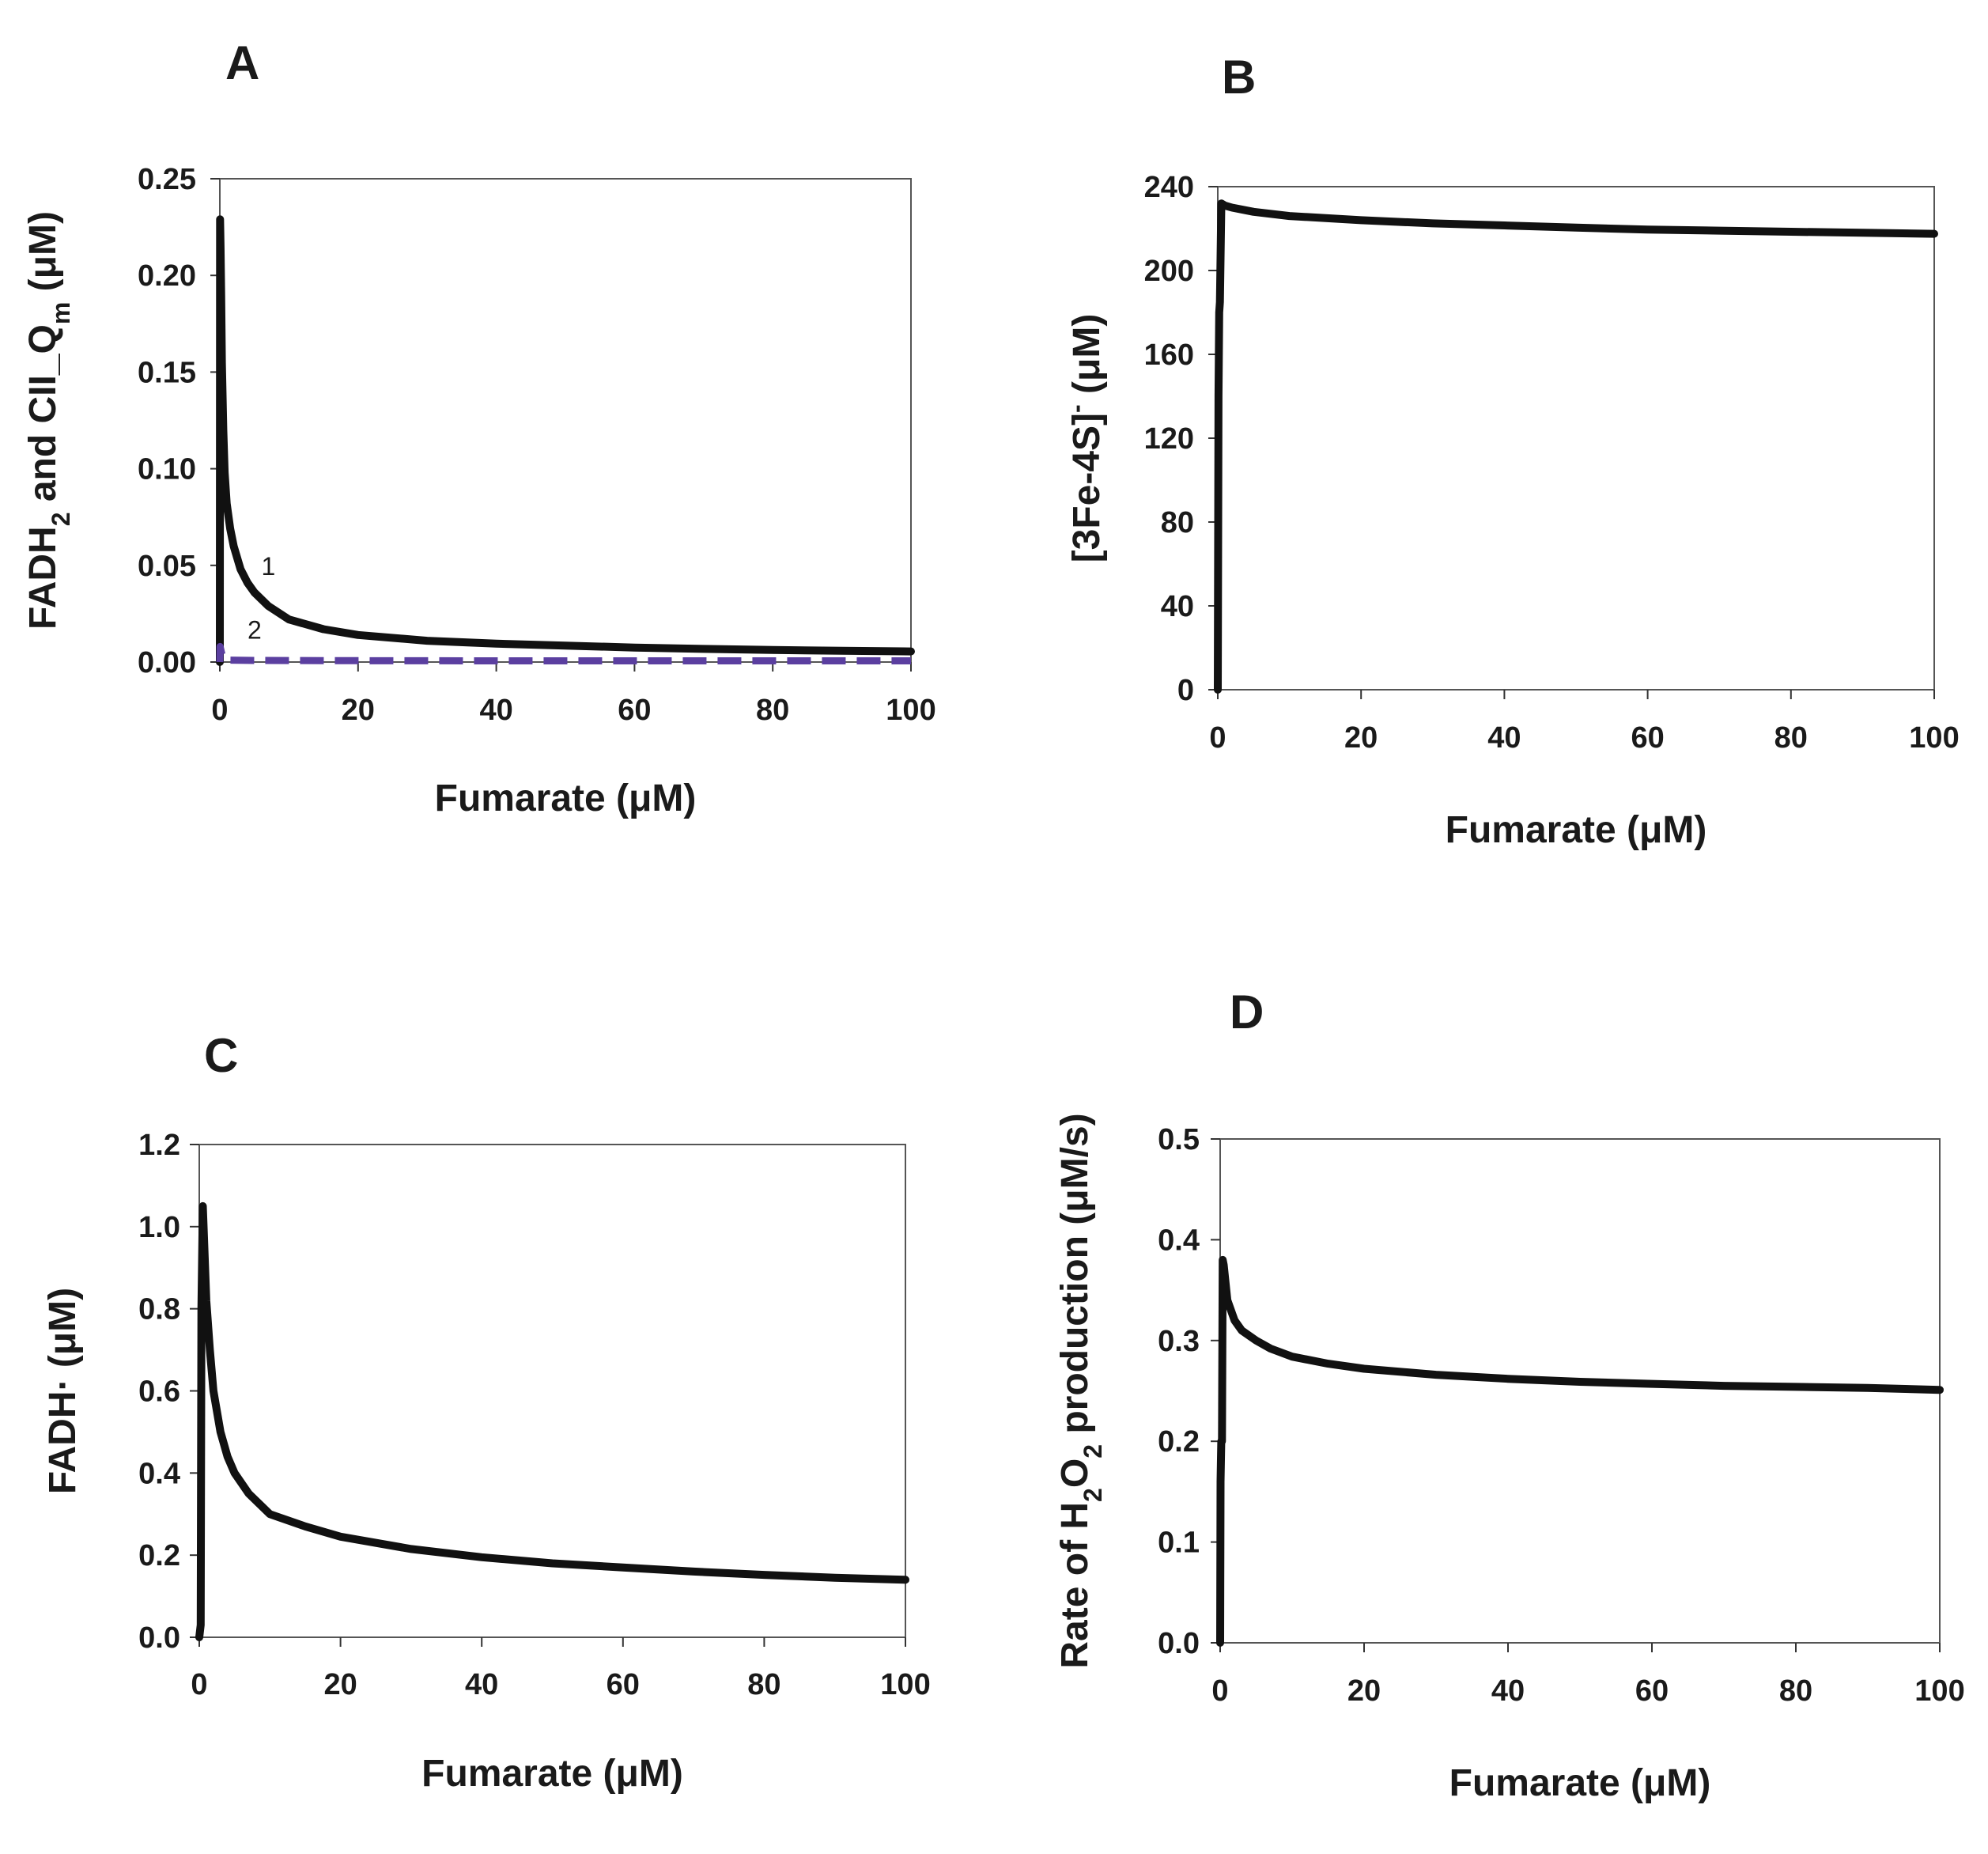  Describe the element at coordinates (1508, 1691) in the screenshot. I see `panel-d-x-tick-label: 40` at that location.